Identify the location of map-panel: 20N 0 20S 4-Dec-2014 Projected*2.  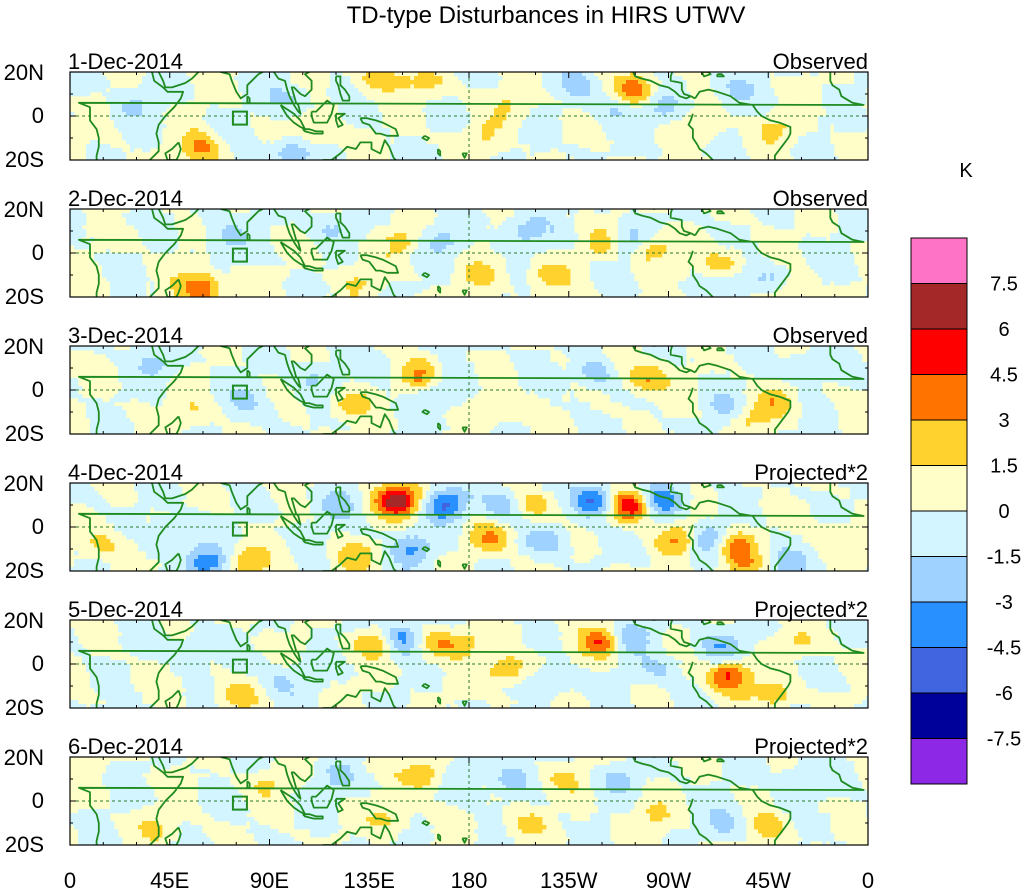
(436, 521).